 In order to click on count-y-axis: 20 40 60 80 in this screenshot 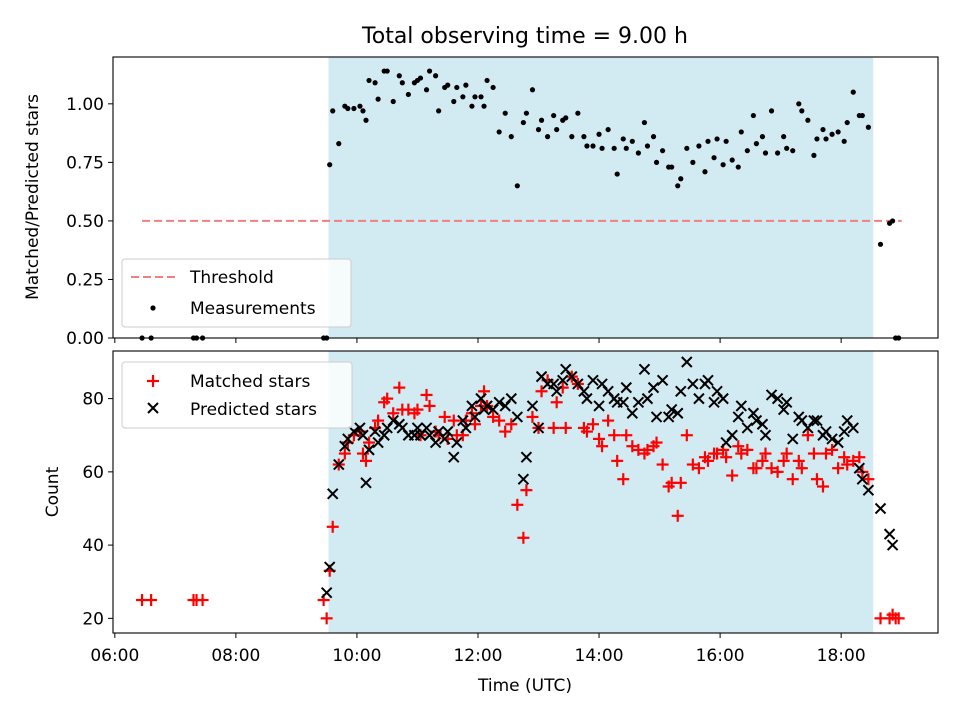, I will do `click(97, 509)`.